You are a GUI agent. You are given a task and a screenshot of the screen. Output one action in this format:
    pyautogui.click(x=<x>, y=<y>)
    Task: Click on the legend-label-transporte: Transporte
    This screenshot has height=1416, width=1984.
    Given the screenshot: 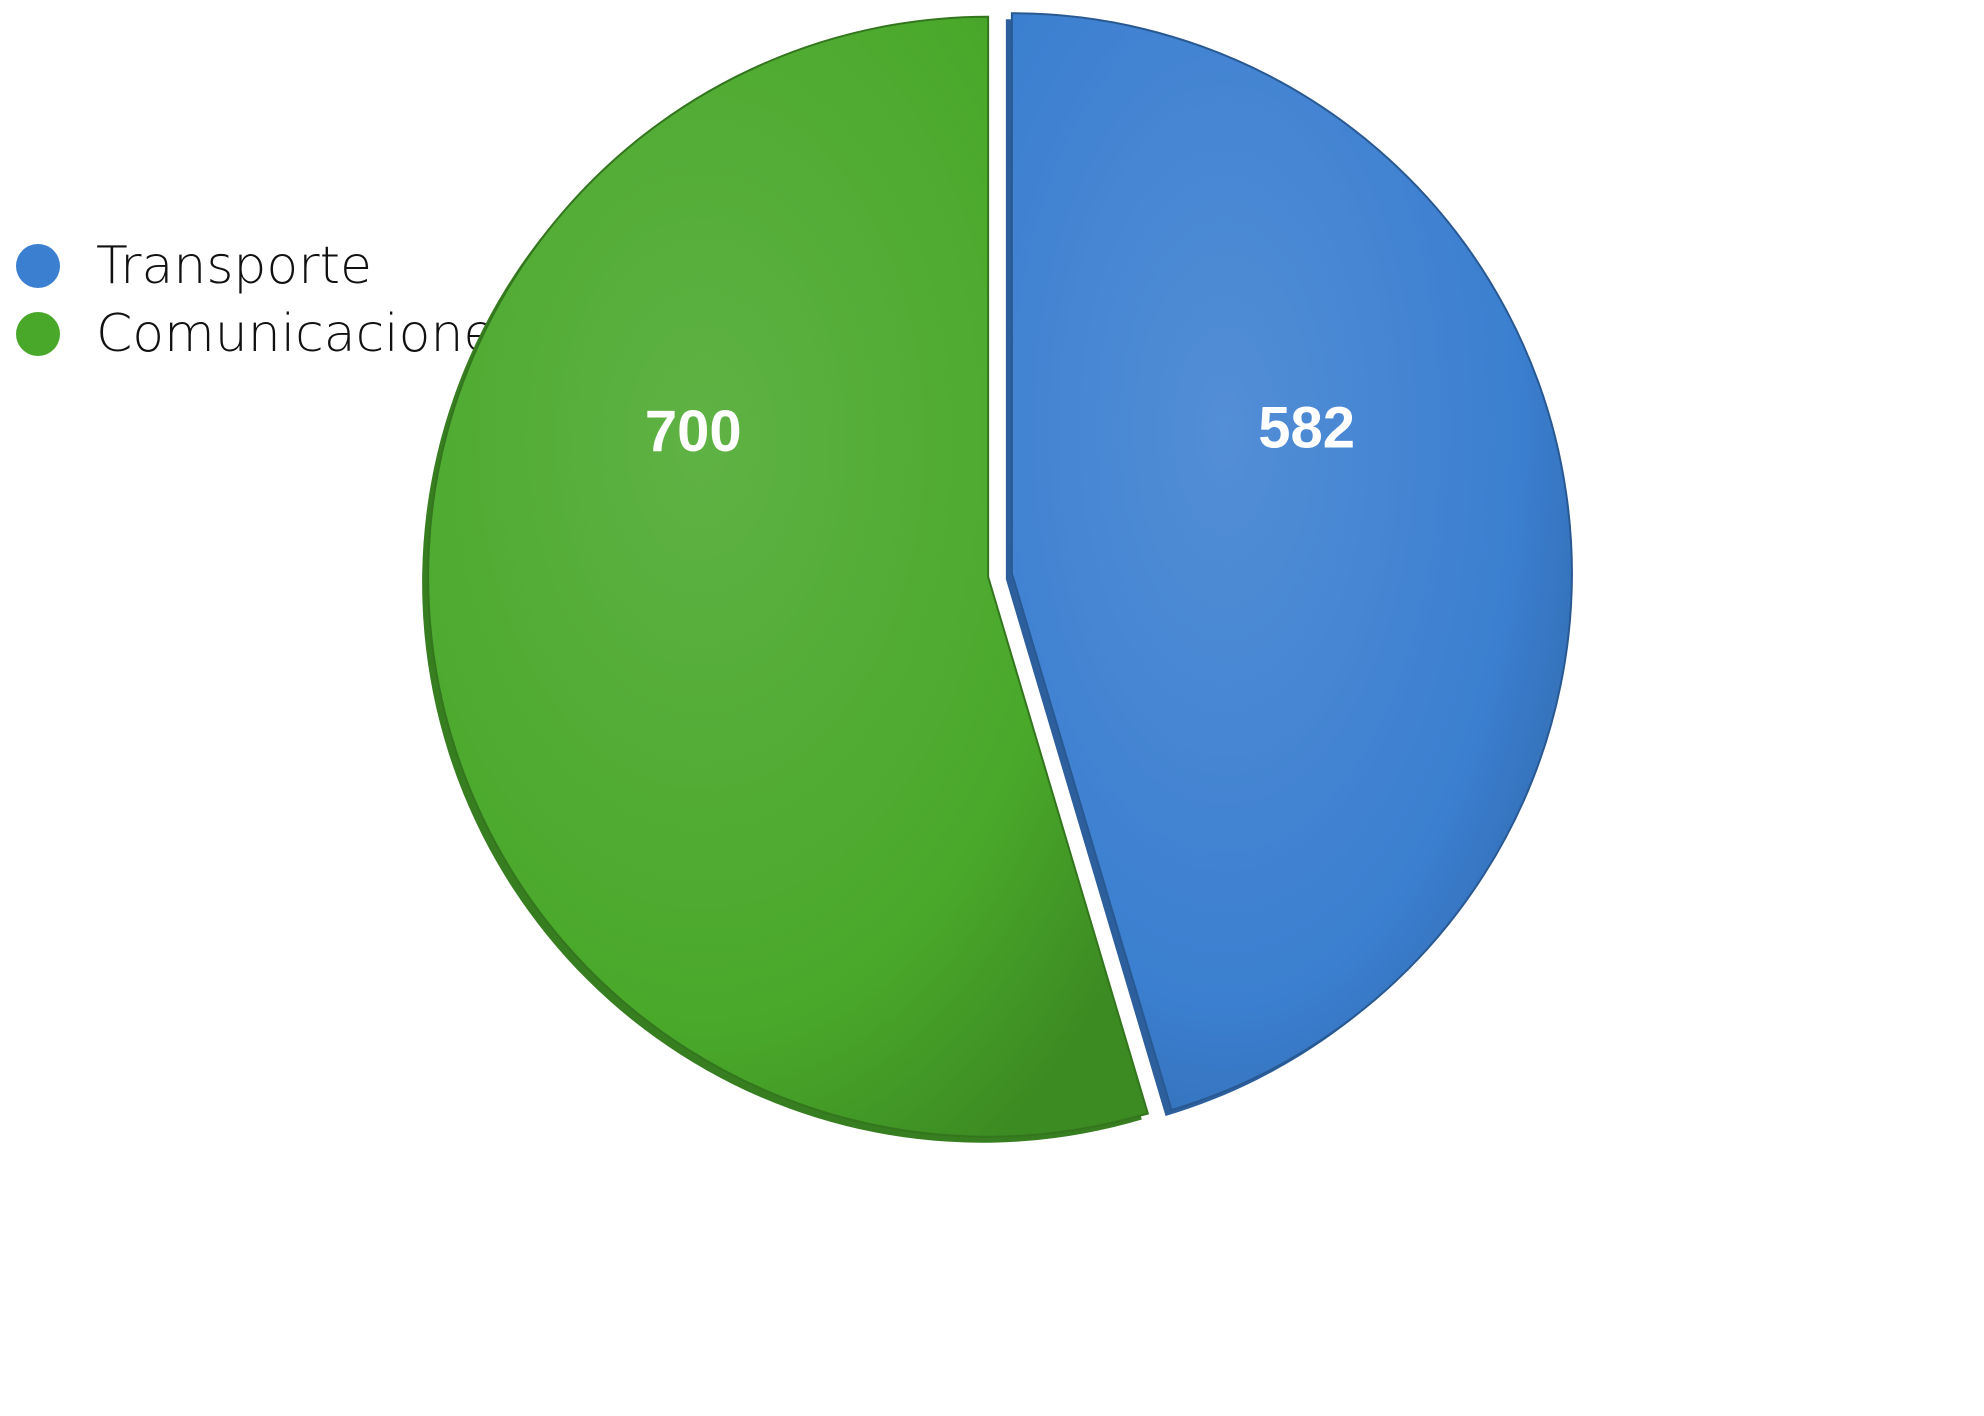 What is the action you would take?
    pyautogui.click(x=234, y=266)
    